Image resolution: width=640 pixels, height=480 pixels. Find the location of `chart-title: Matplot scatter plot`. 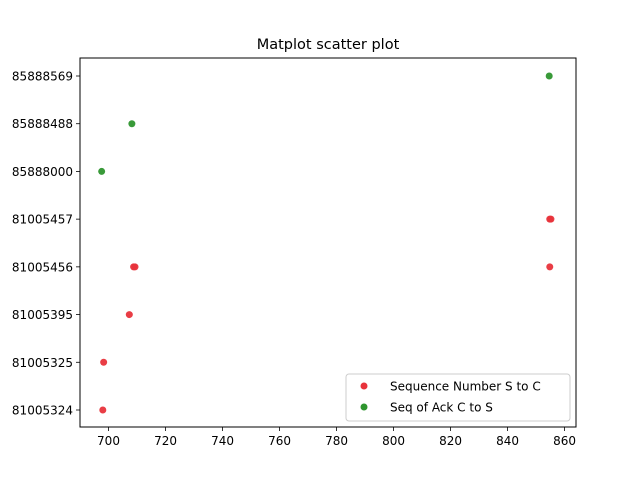

chart-title: Matplot scatter plot is located at coordinates (328, 45).